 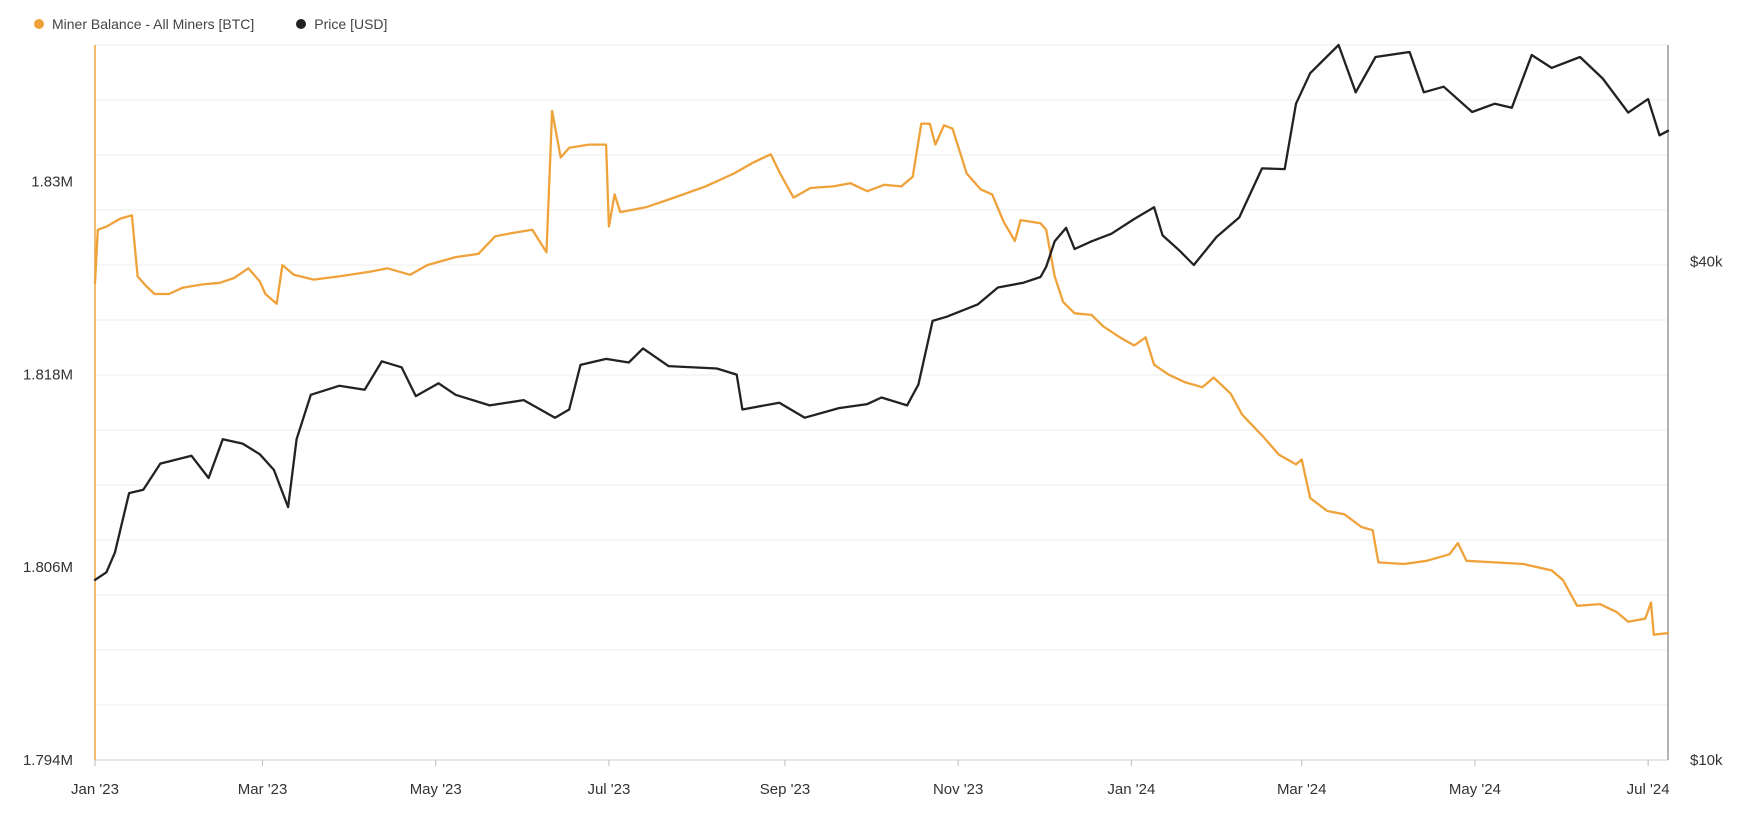 I want to click on legend-label-price: Price [USD], so click(x=351, y=24).